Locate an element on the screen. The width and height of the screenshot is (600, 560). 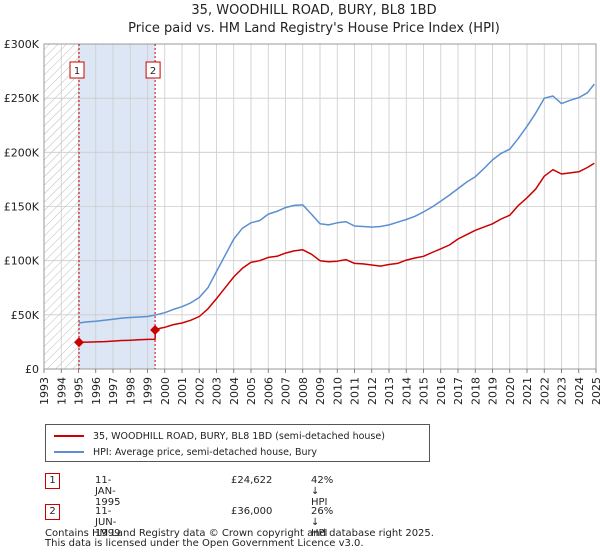
sale-label: 2 is located at coordinates (153, 71).